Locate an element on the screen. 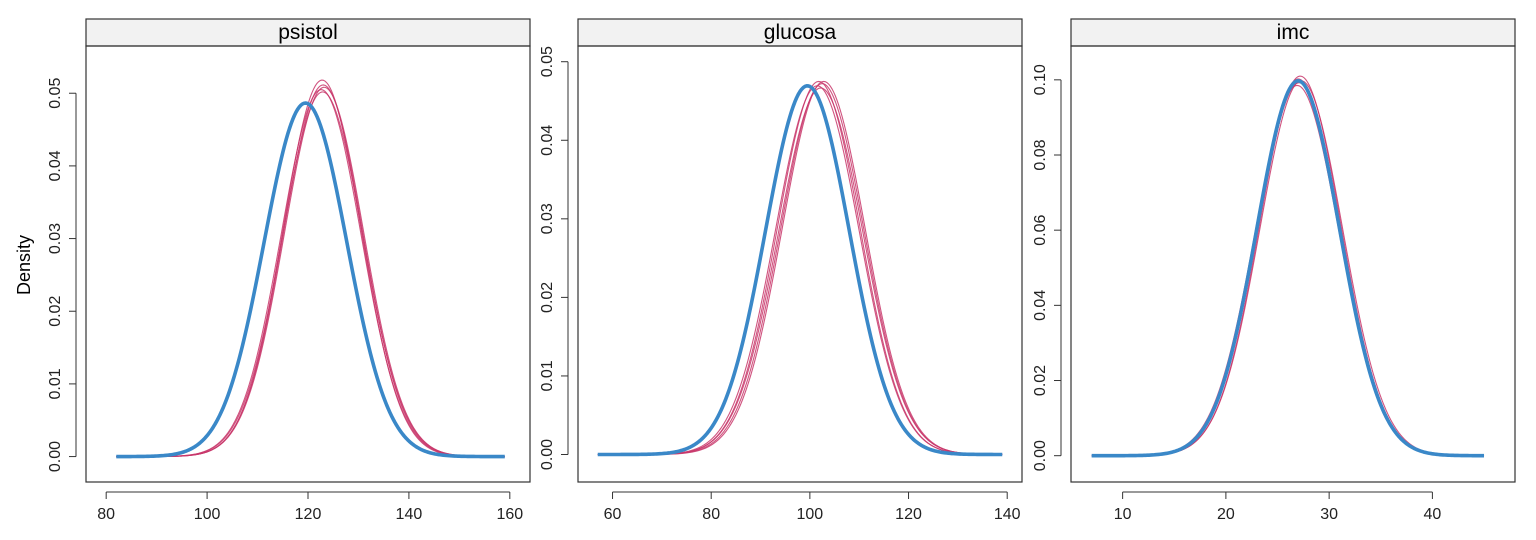 The height and width of the screenshot is (540, 1536). y-tick-label: 0.10 is located at coordinates (1040, 79).